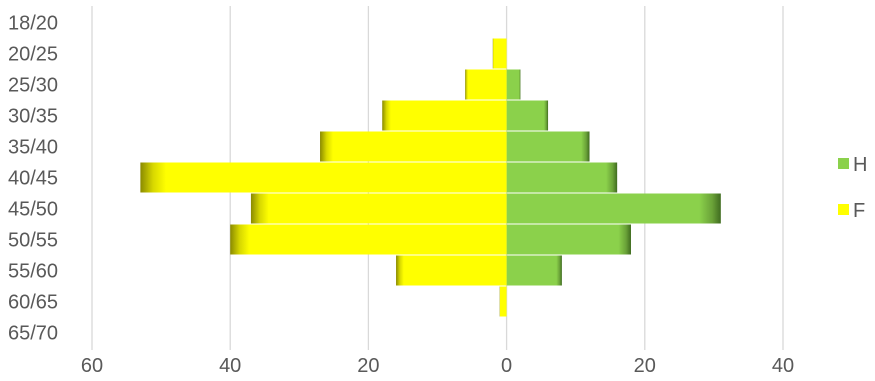  Describe the element at coordinates (852, 188) in the screenshot. I see `legend: HF` at that location.